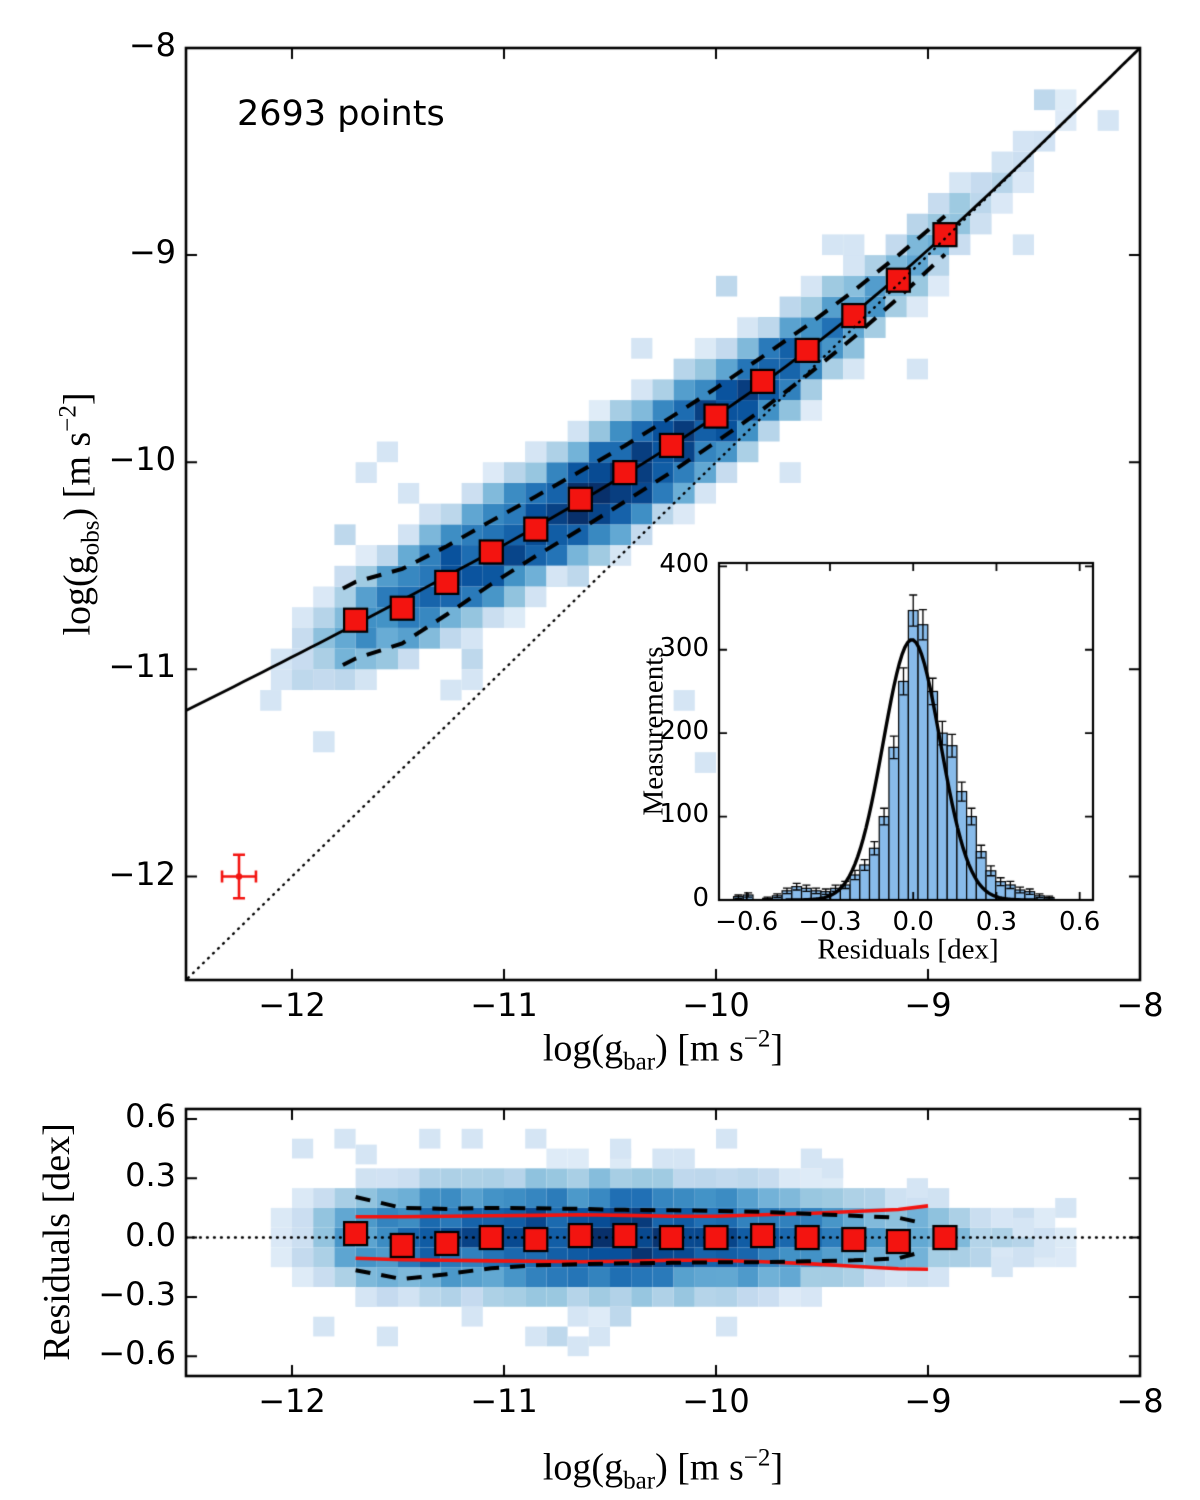 This screenshot has width=1200, height=1500. I want to click on tick-label: 200, so click(684, 731).